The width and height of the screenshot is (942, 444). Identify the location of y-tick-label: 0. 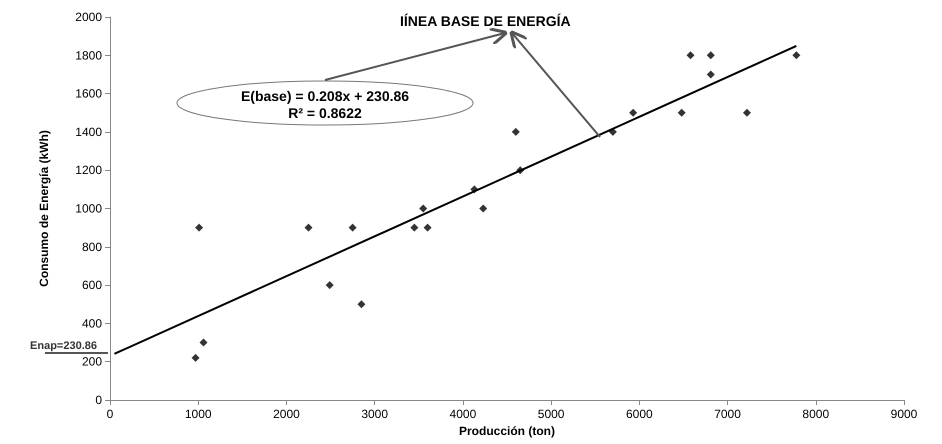
(98, 400).